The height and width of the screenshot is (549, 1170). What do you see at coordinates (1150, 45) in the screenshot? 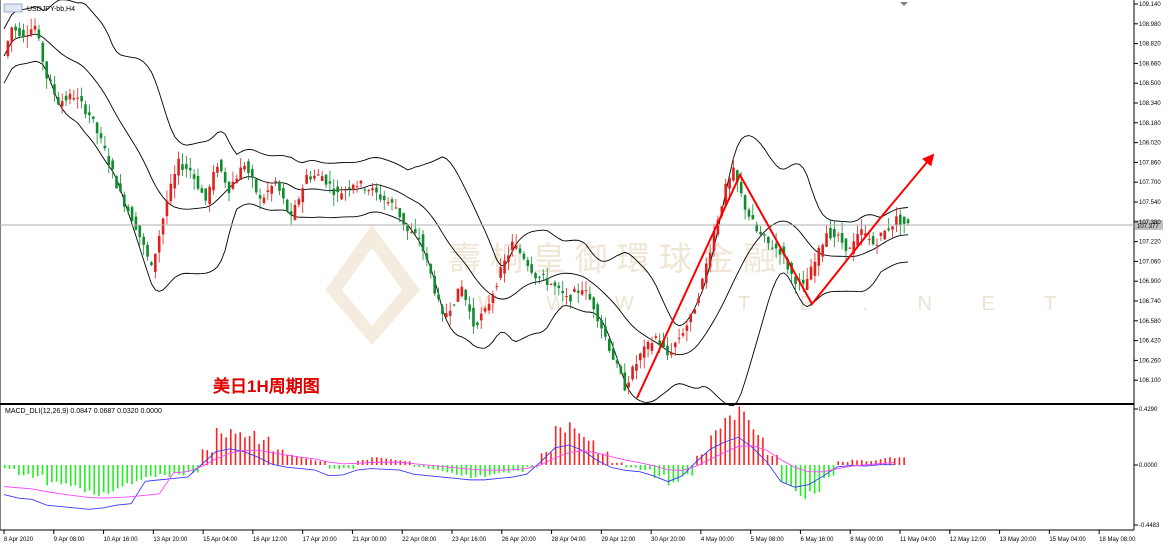
I see `y-axis-label: 108.820` at bounding box center [1150, 45].